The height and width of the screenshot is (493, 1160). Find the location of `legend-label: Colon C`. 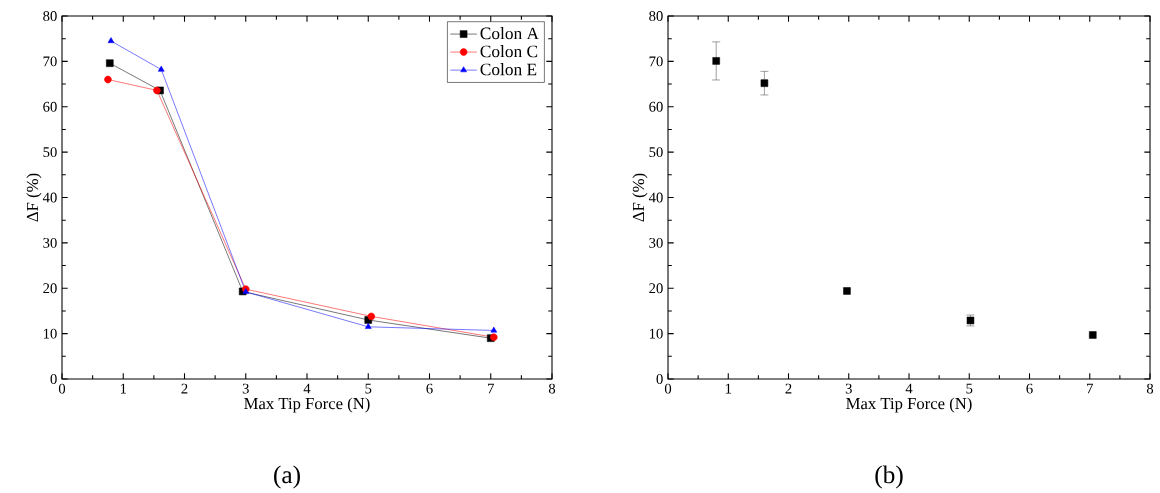

legend-label: Colon C is located at coordinates (509, 51).